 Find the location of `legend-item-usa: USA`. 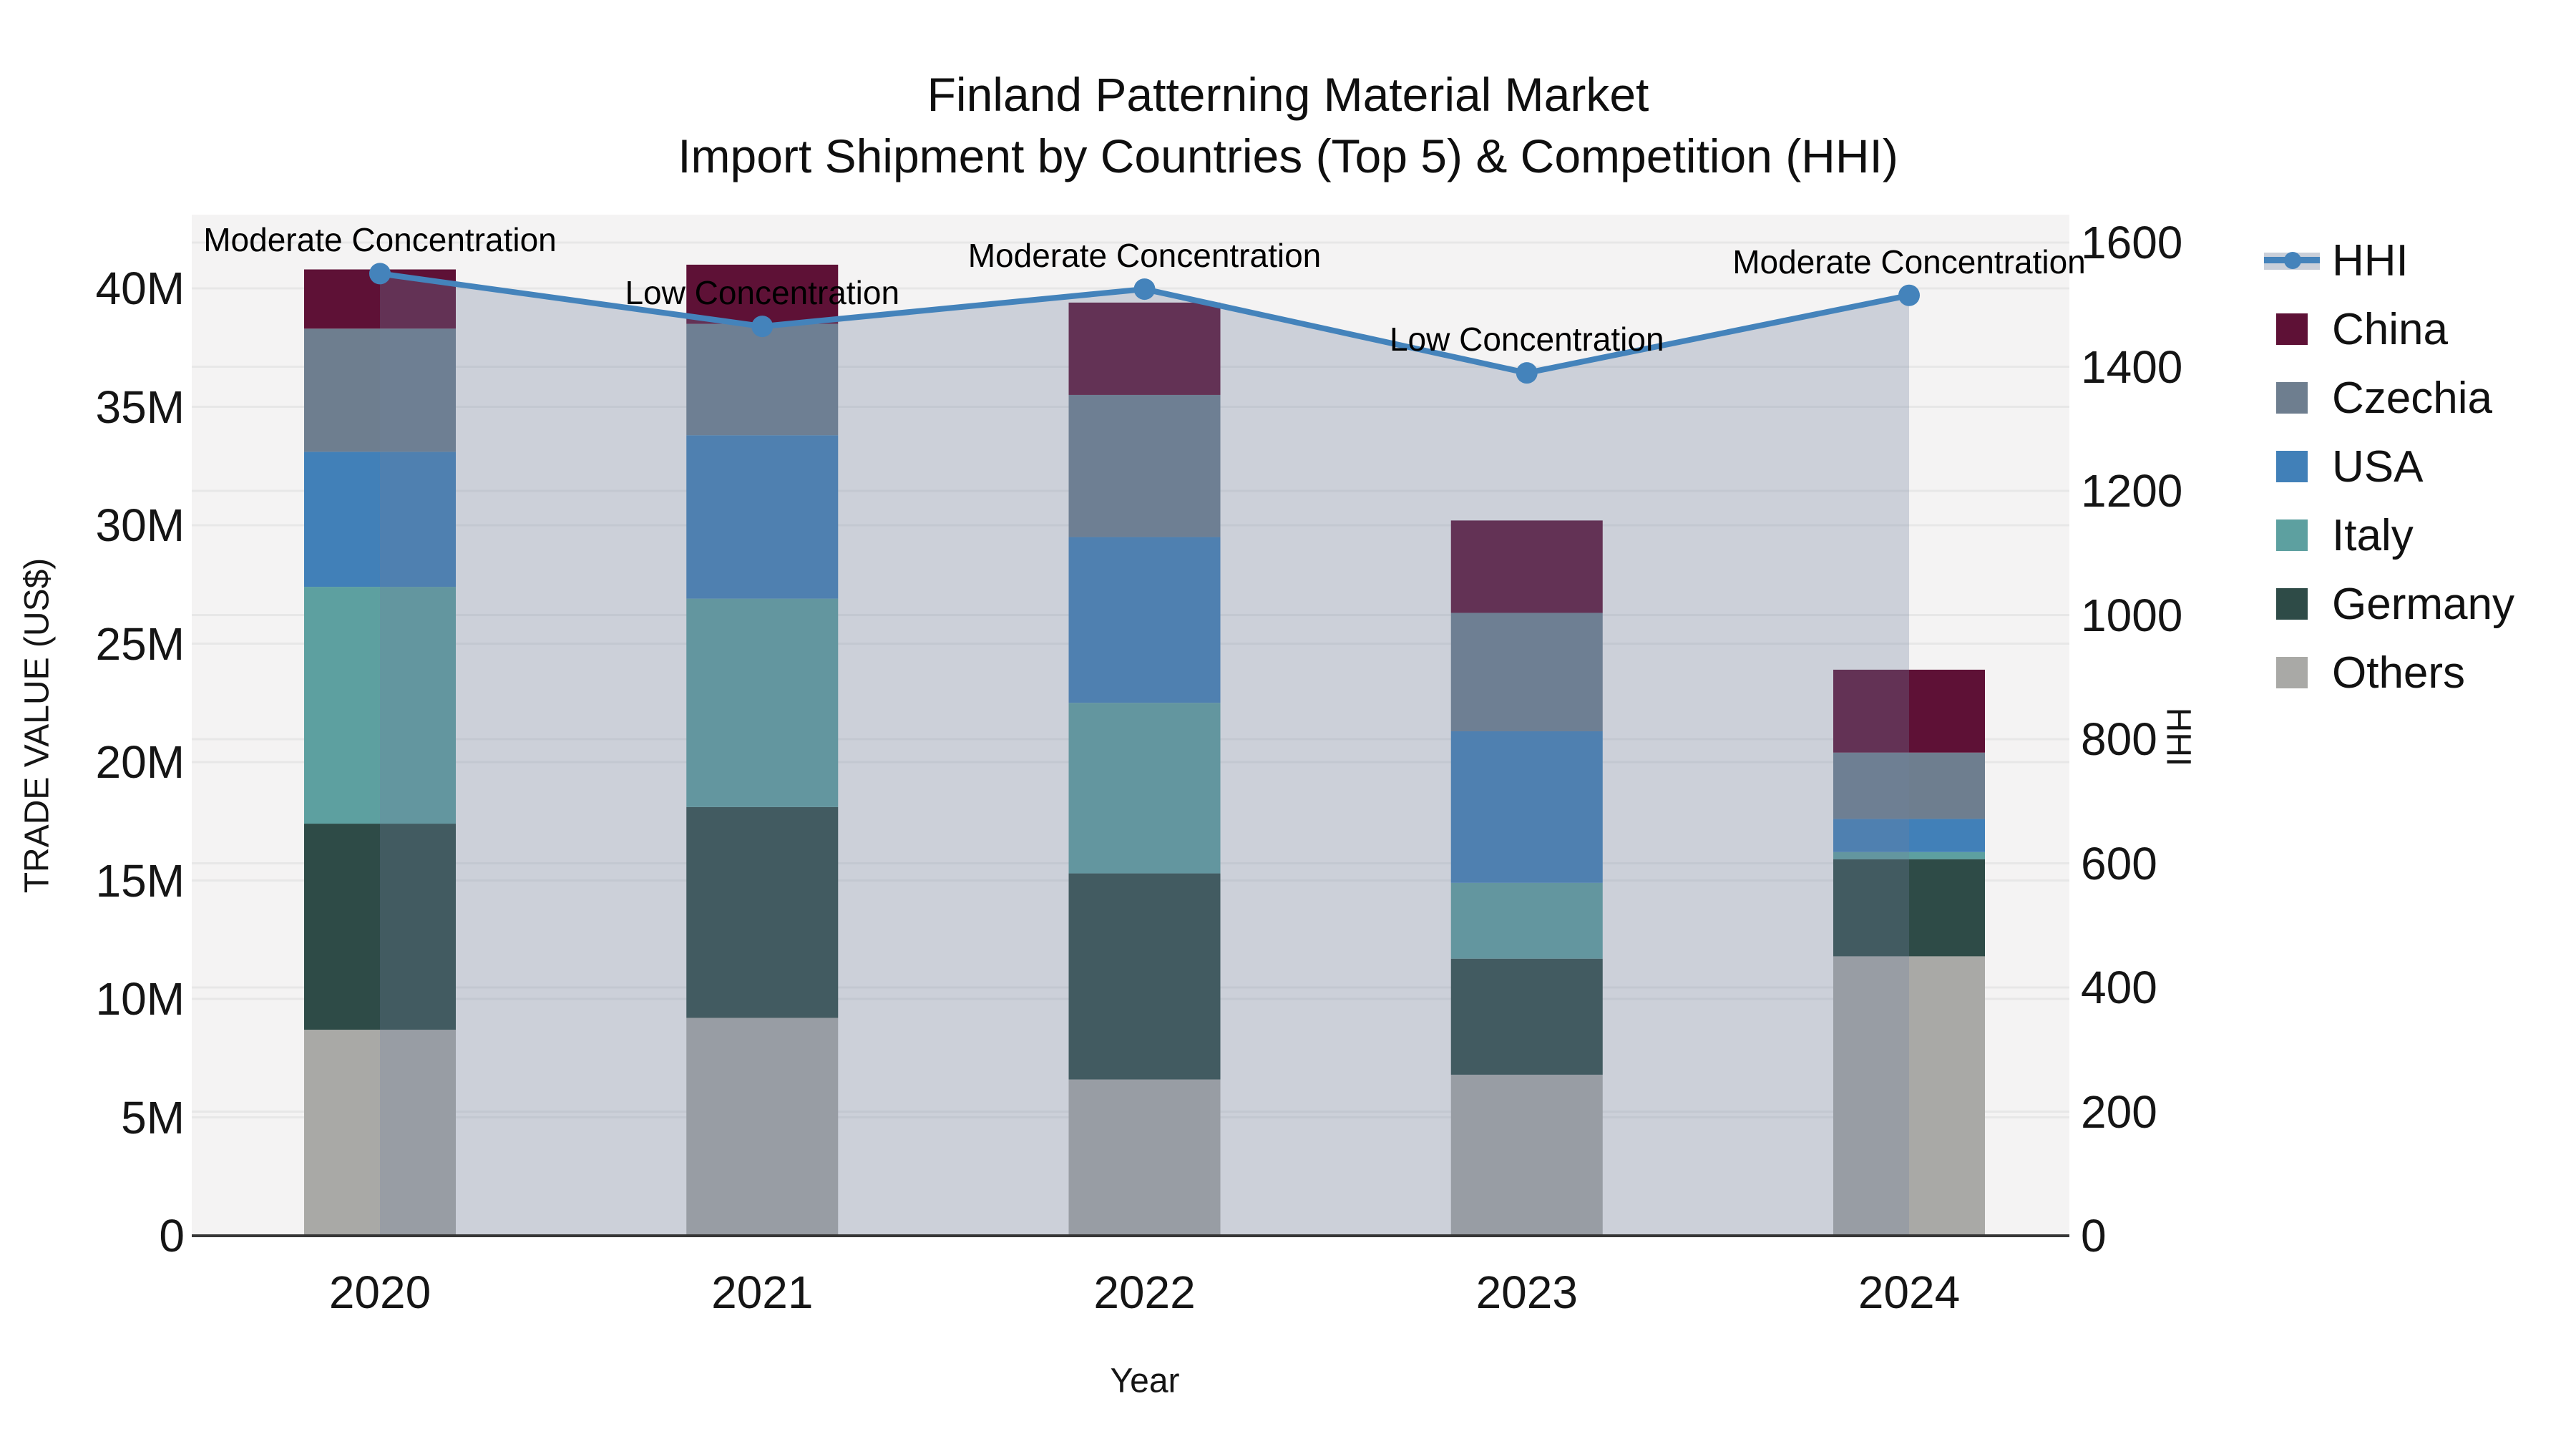

legend-item-usa: USA is located at coordinates (2388, 466).